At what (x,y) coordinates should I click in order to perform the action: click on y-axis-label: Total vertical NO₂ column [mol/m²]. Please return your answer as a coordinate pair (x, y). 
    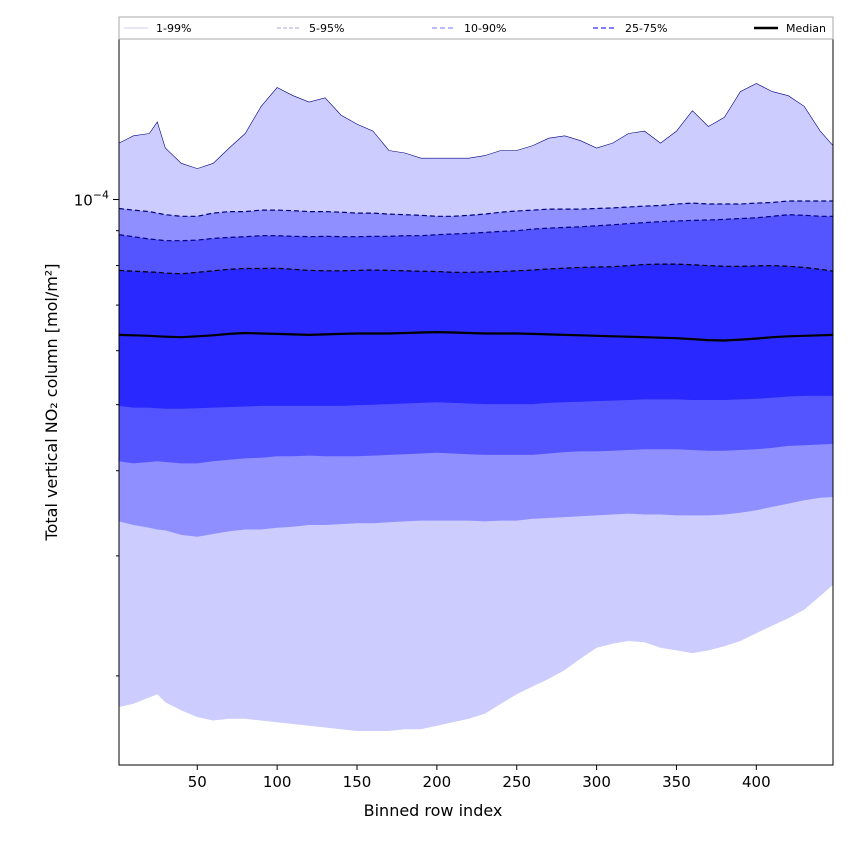
    Looking at the image, I should click on (51, 403).